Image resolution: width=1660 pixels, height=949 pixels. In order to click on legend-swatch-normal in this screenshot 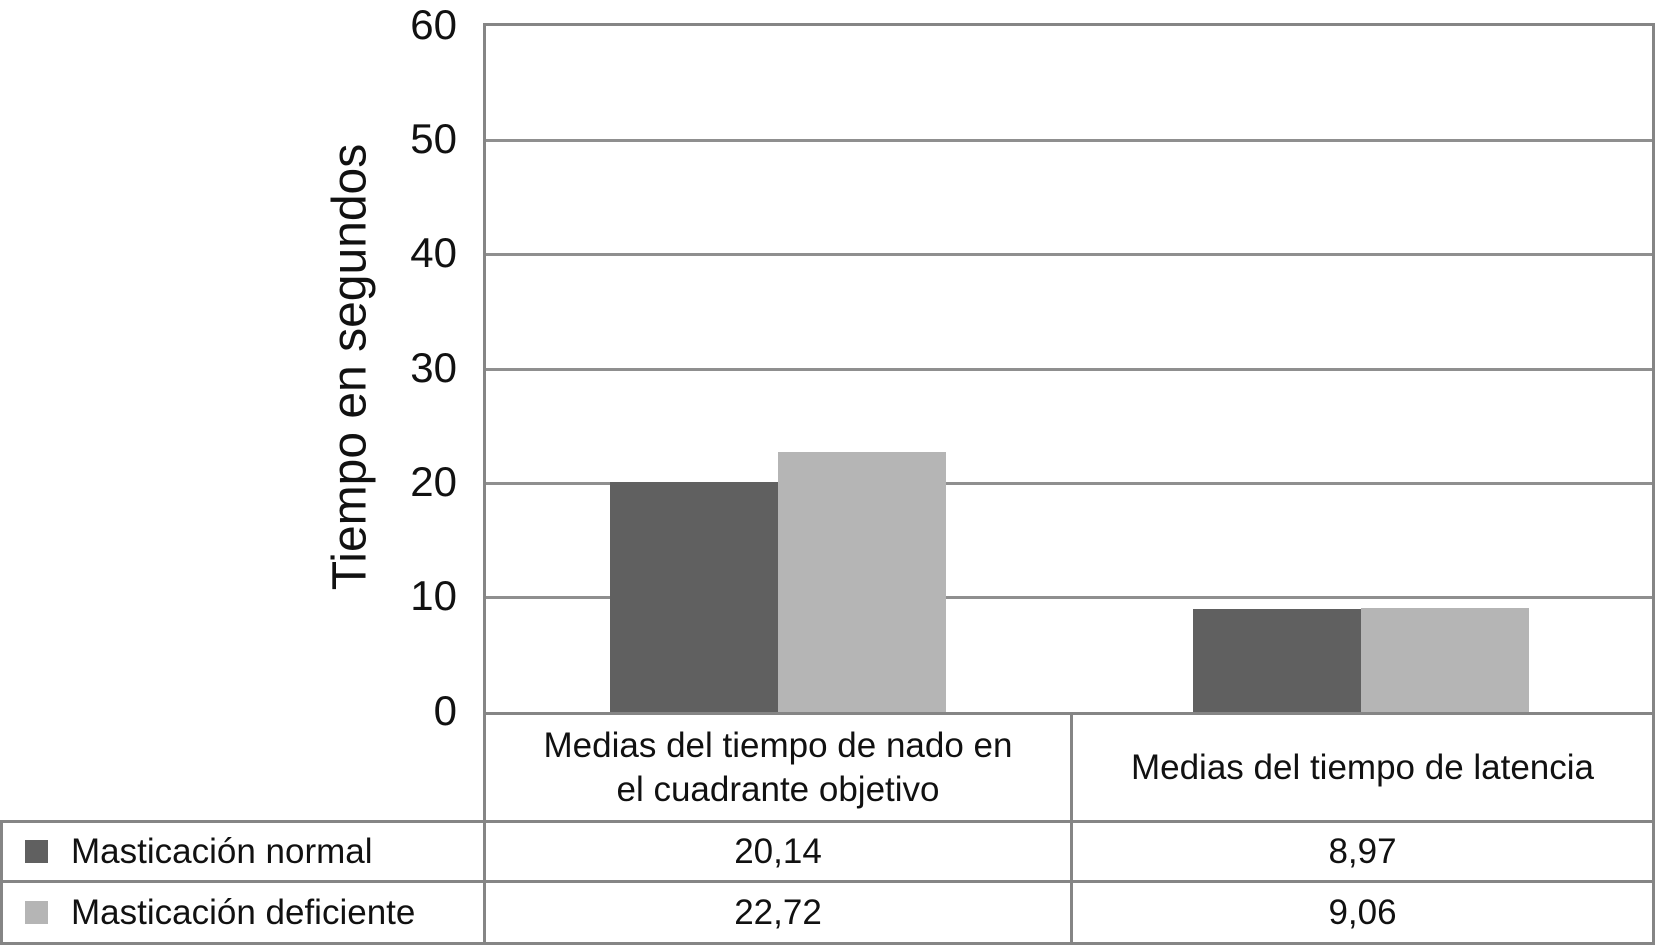, I will do `click(36, 851)`.